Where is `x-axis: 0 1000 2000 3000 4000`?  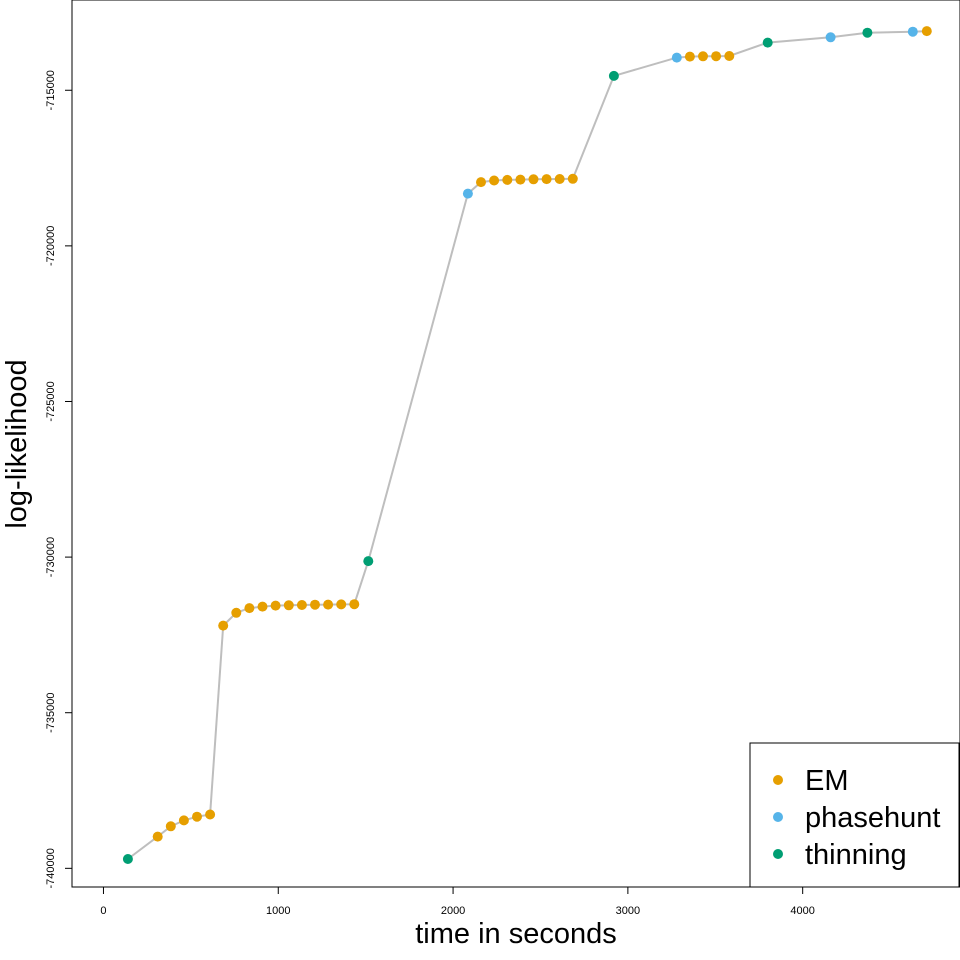
x-axis: 0 1000 2000 3000 4000 is located at coordinates (457, 901).